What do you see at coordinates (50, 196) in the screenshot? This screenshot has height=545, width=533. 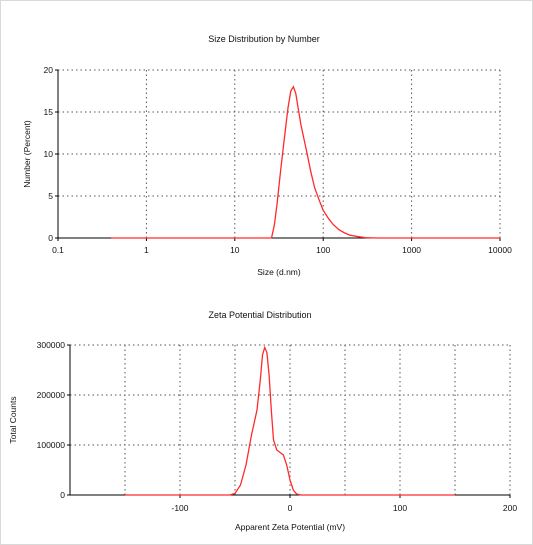 I see `size-chart-y-tick-label: 5` at bounding box center [50, 196].